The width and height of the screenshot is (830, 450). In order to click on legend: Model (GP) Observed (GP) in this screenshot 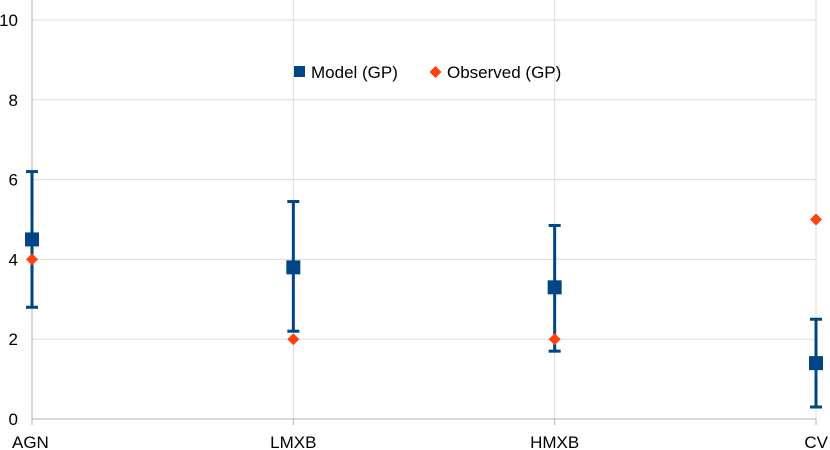, I will do `click(427, 72)`.